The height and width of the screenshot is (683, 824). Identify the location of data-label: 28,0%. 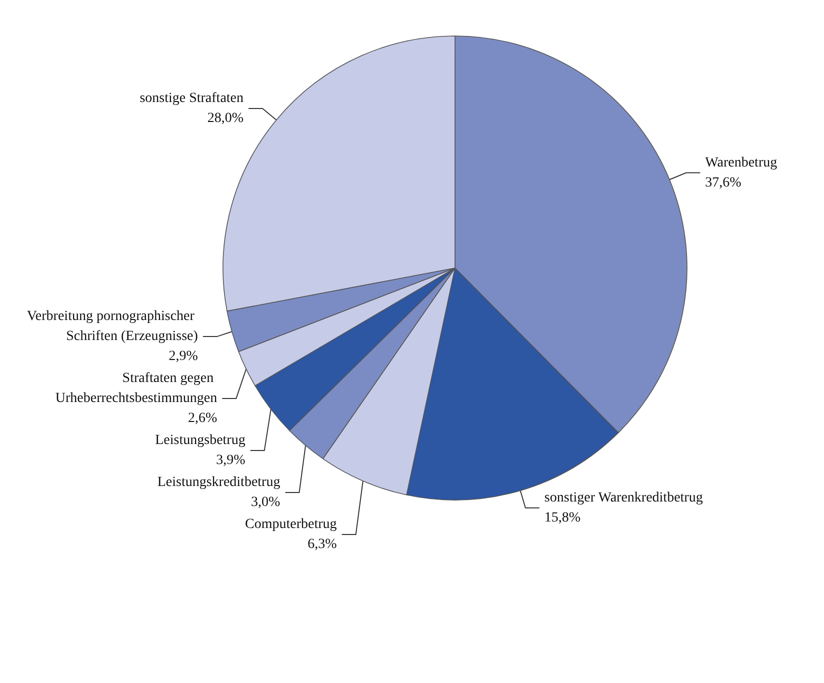
(225, 118).